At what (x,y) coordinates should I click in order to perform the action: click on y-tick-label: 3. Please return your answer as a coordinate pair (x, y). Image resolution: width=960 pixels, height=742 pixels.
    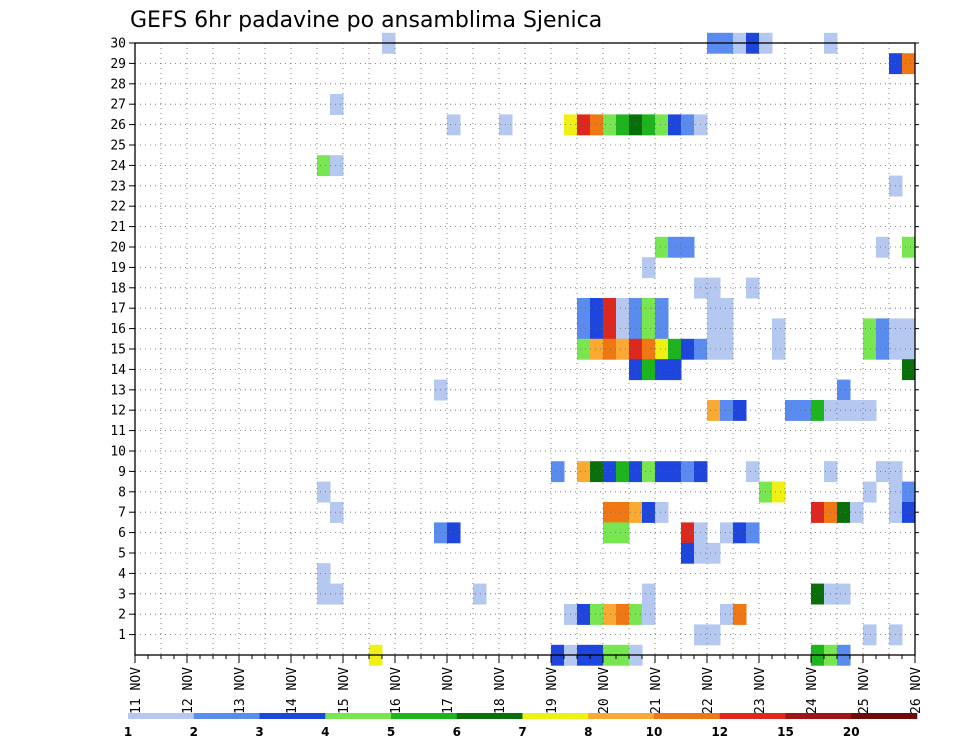
    Looking at the image, I should click on (122, 594).